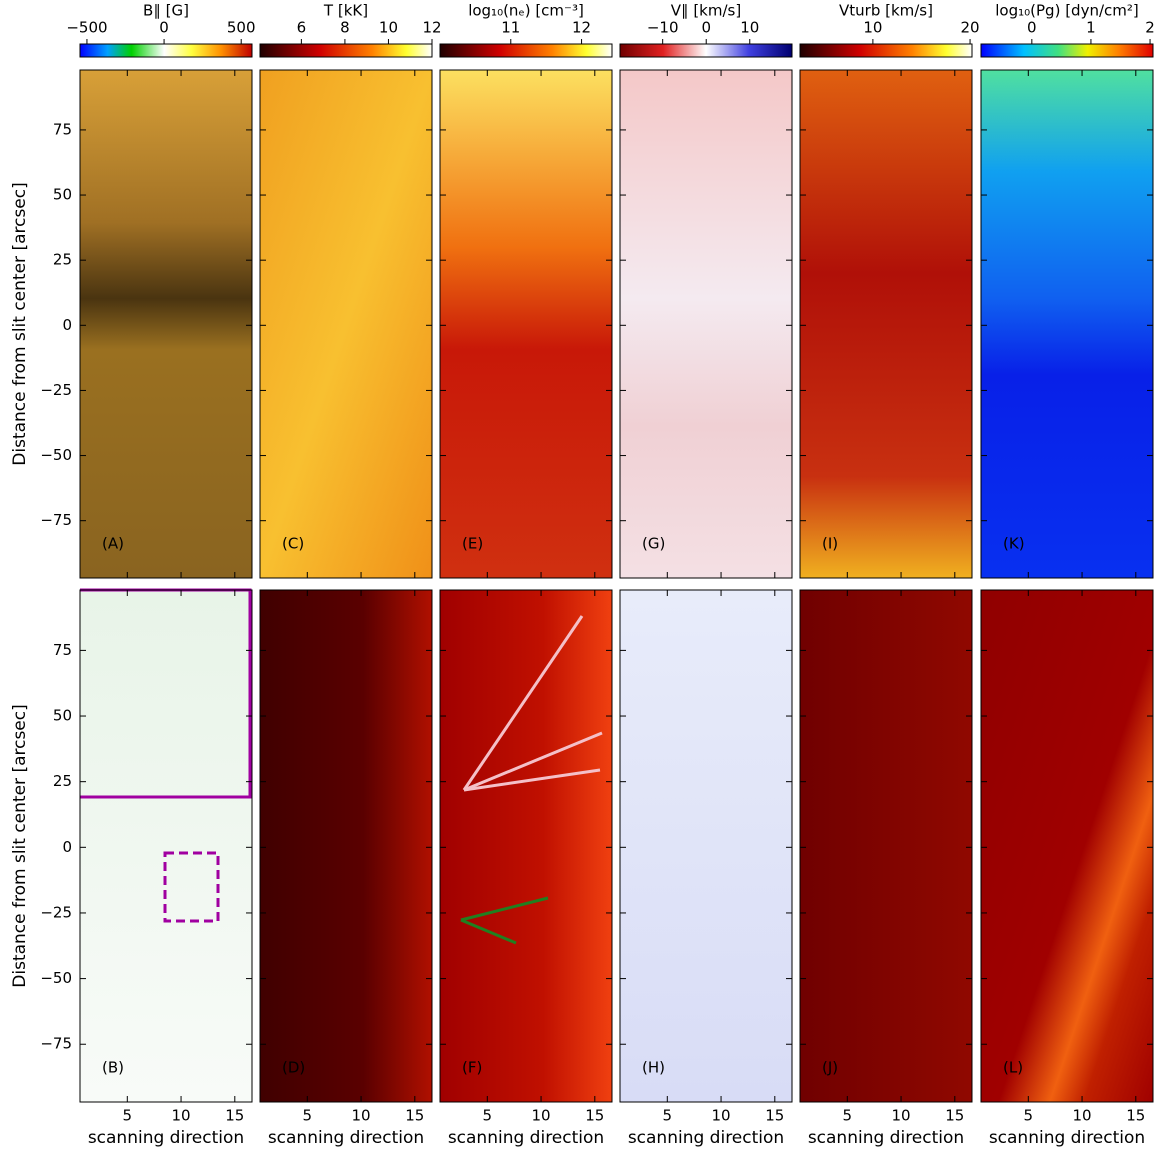 This screenshot has width=1158, height=1151. Describe the element at coordinates (653, 544) in the screenshot. I see `panel-label: (G)` at that location.